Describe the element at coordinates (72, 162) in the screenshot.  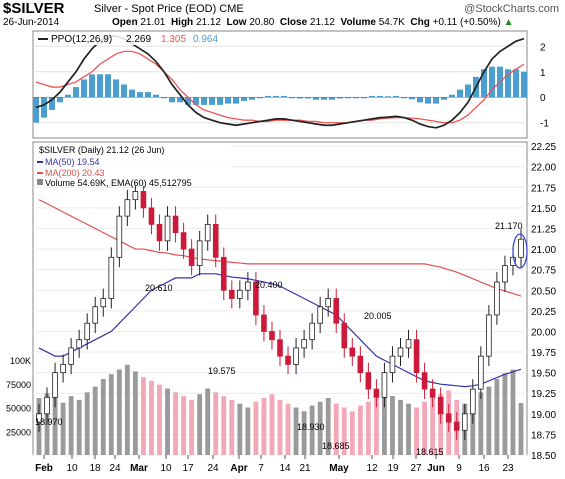
I see `ma50-label: MA(50) 19.54` at that location.